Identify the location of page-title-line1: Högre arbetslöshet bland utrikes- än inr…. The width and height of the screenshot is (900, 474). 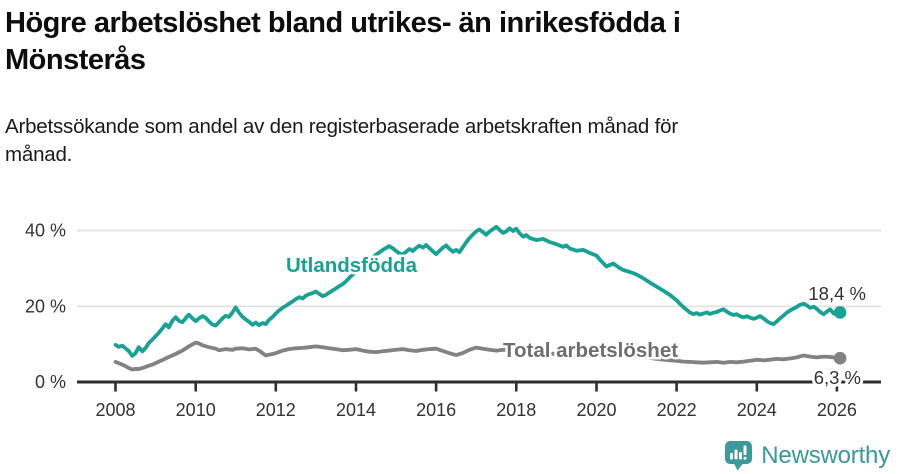
(343, 23).